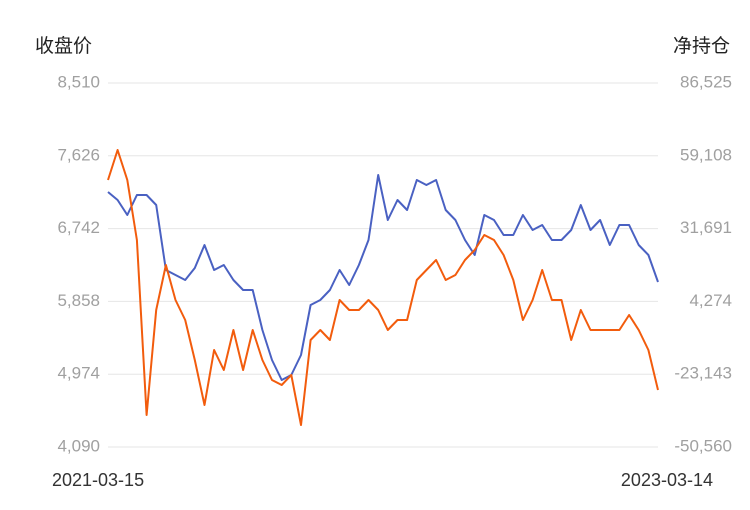 The image size is (750, 510). I want to click on y2-tick-label: -50,560, so click(703, 445).